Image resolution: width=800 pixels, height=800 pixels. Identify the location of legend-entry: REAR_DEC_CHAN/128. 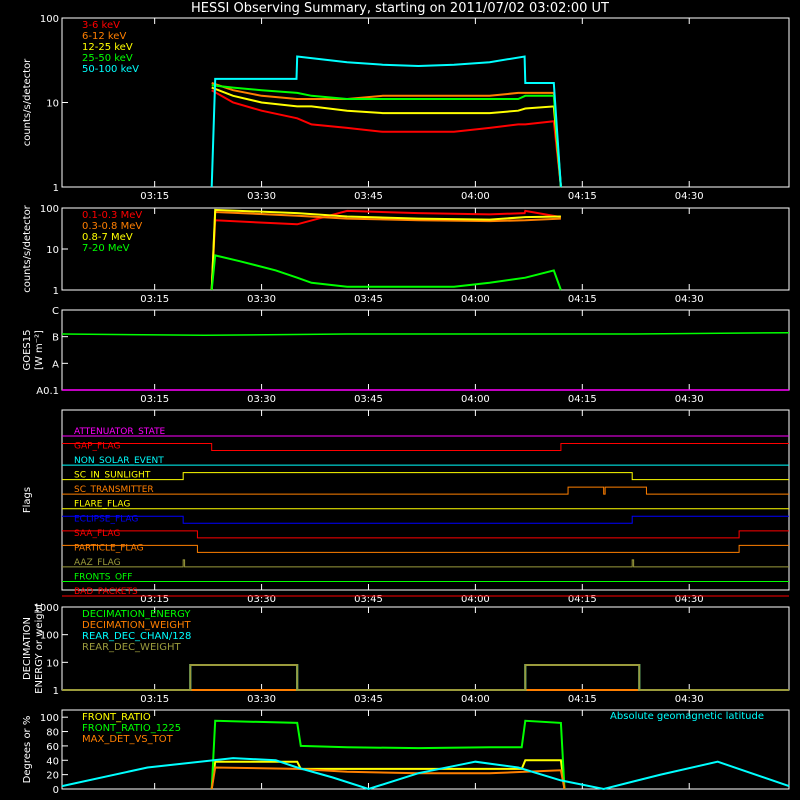
(136, 636).